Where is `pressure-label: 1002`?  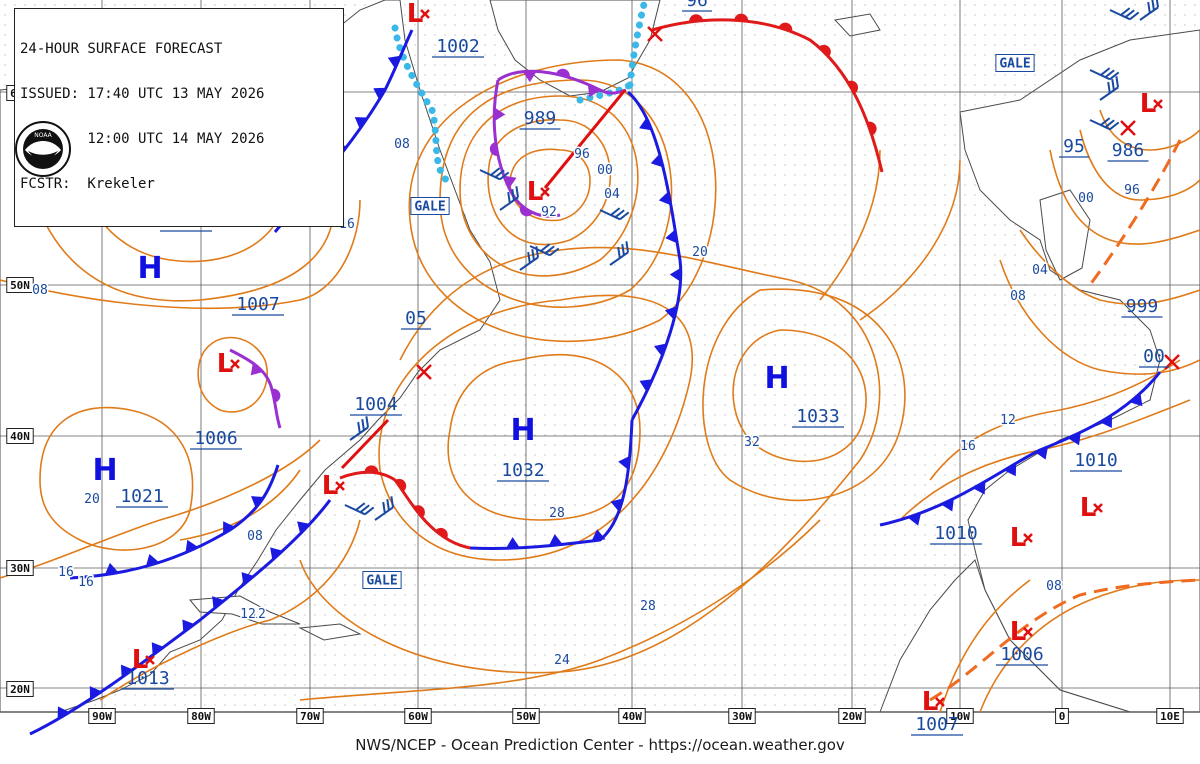 pressure-label: 1002 is located at coordinates (458, 47).